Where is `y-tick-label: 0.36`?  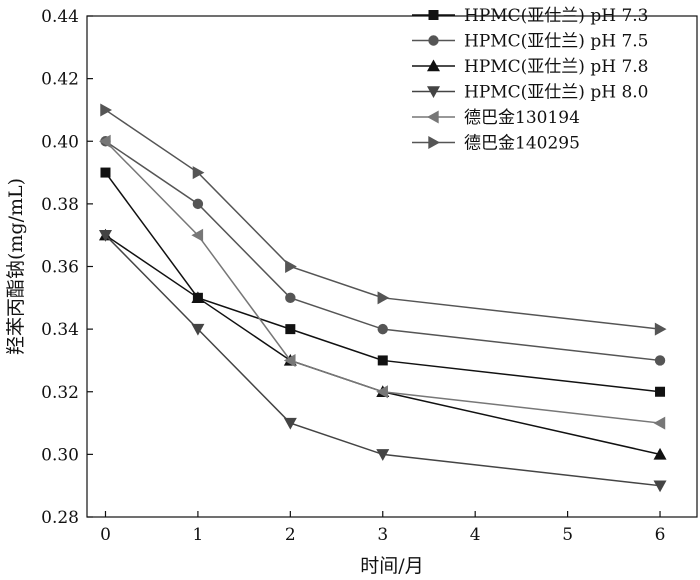 y-tick-label: 0.36 is located at coordinates (60, 268).